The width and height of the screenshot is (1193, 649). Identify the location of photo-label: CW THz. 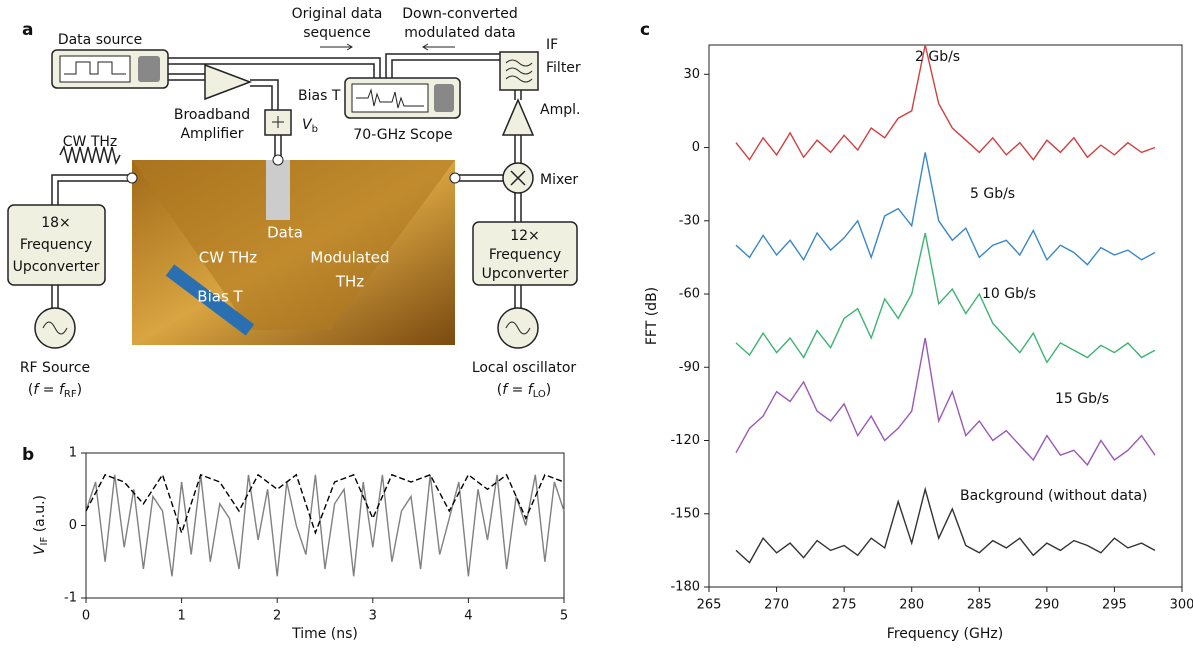
(228, 258).